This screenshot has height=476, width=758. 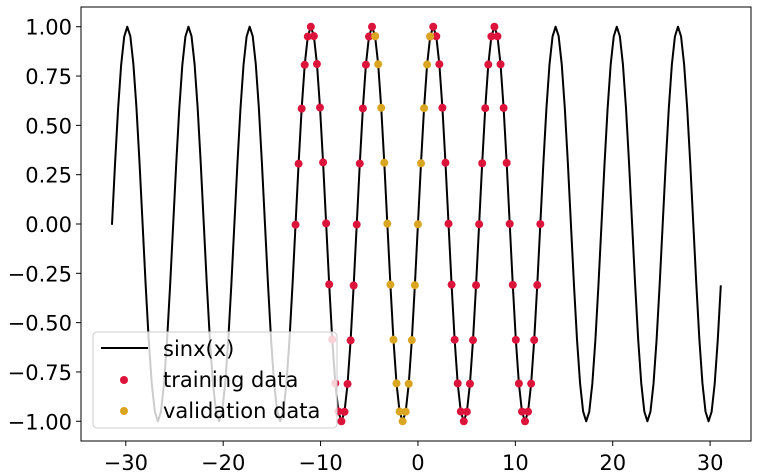 I want to click on legend-training-swatch, so click(x=124, y=380).